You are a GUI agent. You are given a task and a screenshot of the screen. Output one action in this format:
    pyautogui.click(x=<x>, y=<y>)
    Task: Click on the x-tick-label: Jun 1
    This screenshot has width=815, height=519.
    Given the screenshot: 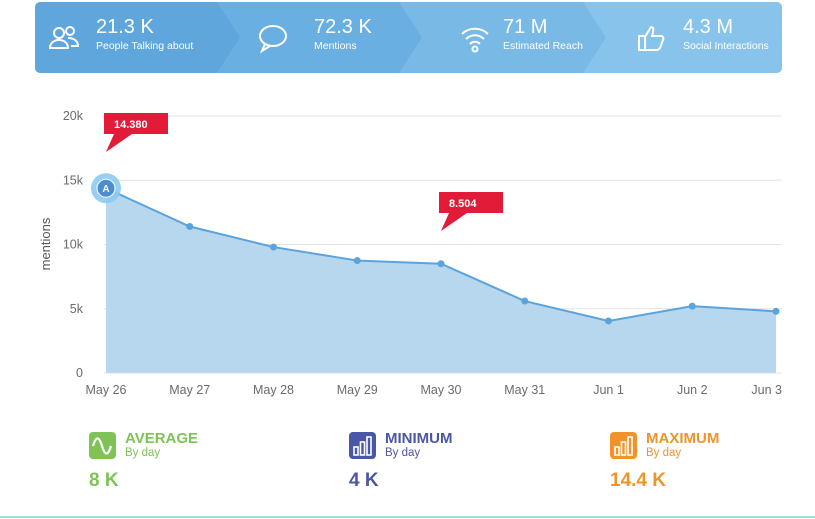 What is the action you would take?
    pyautogui.click(x=608, y=390)
    